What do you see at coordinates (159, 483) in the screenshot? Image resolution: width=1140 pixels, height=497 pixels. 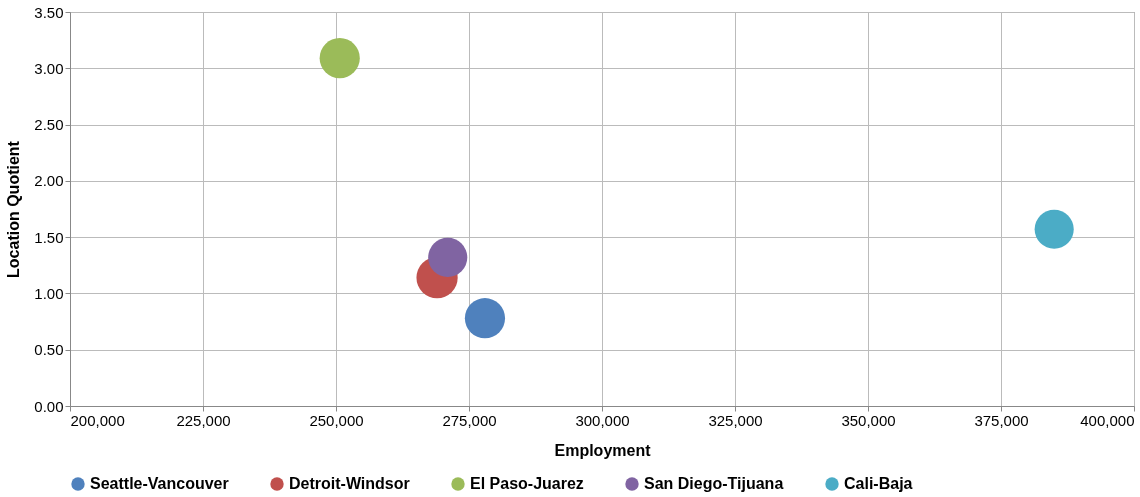 I see `legend-label: Seattle-Vancouver` at bounding box center [159, 483].